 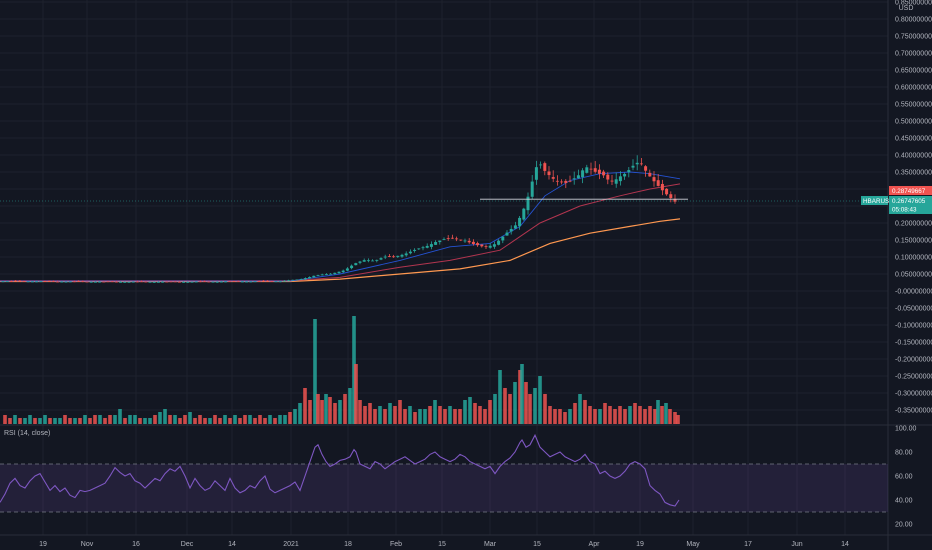 What do you see at coordinates (340, 232) in the screenshot?
I see `ma-red-line` at bounding box center [340, 232].